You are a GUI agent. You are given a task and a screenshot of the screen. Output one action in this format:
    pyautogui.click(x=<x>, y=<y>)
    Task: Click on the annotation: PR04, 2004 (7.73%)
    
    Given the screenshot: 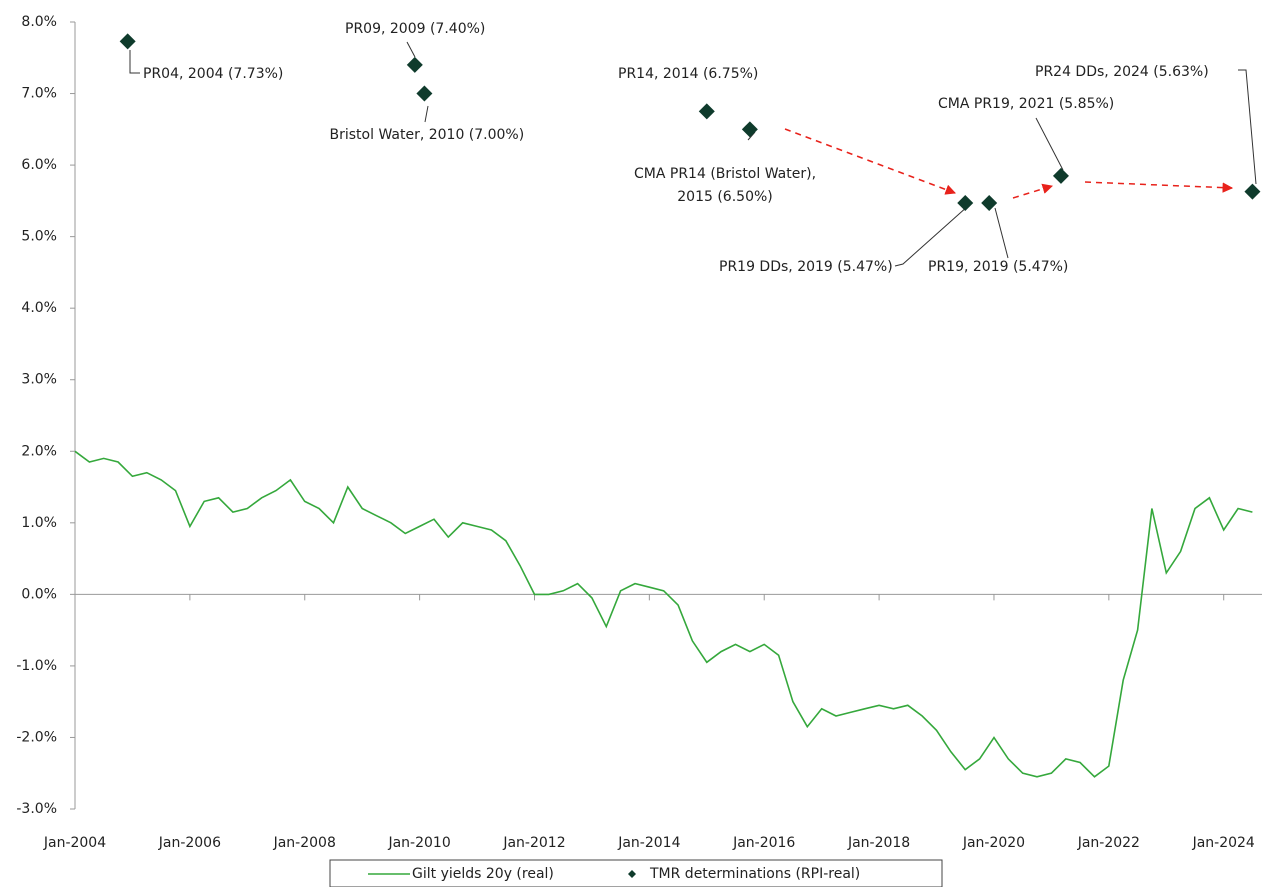 What is the action you would take?
    pyautogui.click(x=213, y=74)
    